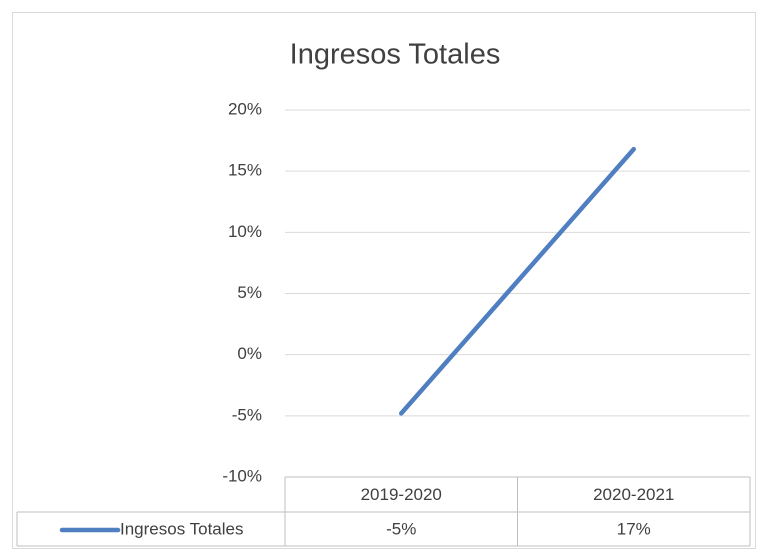  What do you see at coordinates (634, 528) in the screenshot?
I see `value-label: 17%` at bounding box center [634, 528].